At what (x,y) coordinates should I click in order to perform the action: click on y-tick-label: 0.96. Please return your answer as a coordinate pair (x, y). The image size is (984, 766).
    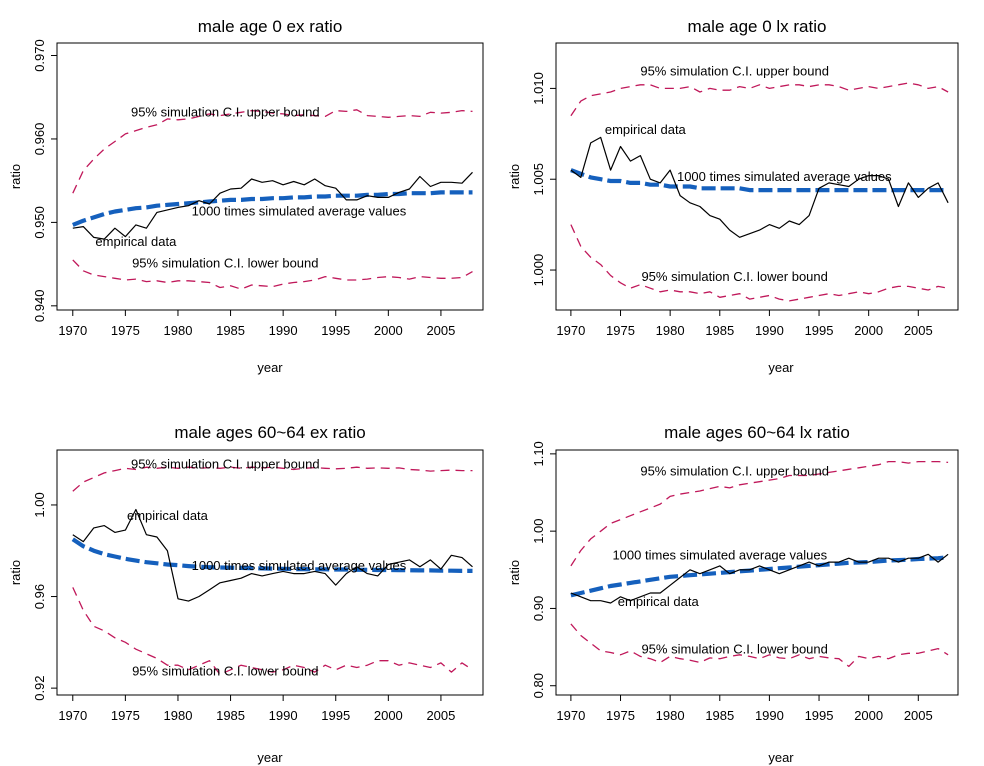
    Looking at the image, I should click on (39, 596).